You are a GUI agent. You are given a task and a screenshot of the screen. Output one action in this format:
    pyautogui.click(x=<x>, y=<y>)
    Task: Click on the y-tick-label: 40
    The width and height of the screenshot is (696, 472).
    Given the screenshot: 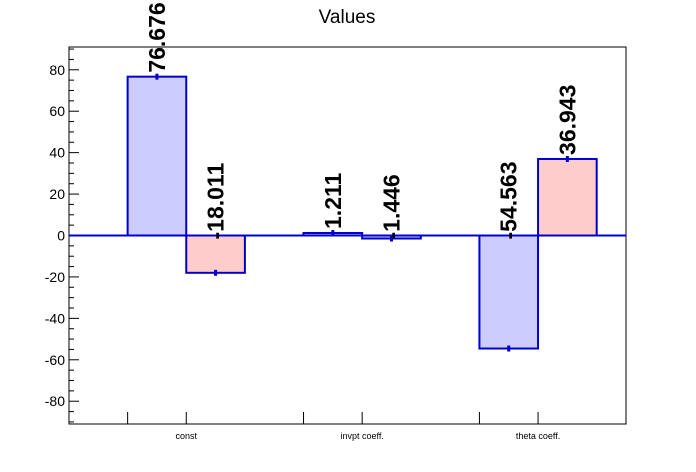 What is the action you would take?
    pyautogui.click(x=57, y=153)
    